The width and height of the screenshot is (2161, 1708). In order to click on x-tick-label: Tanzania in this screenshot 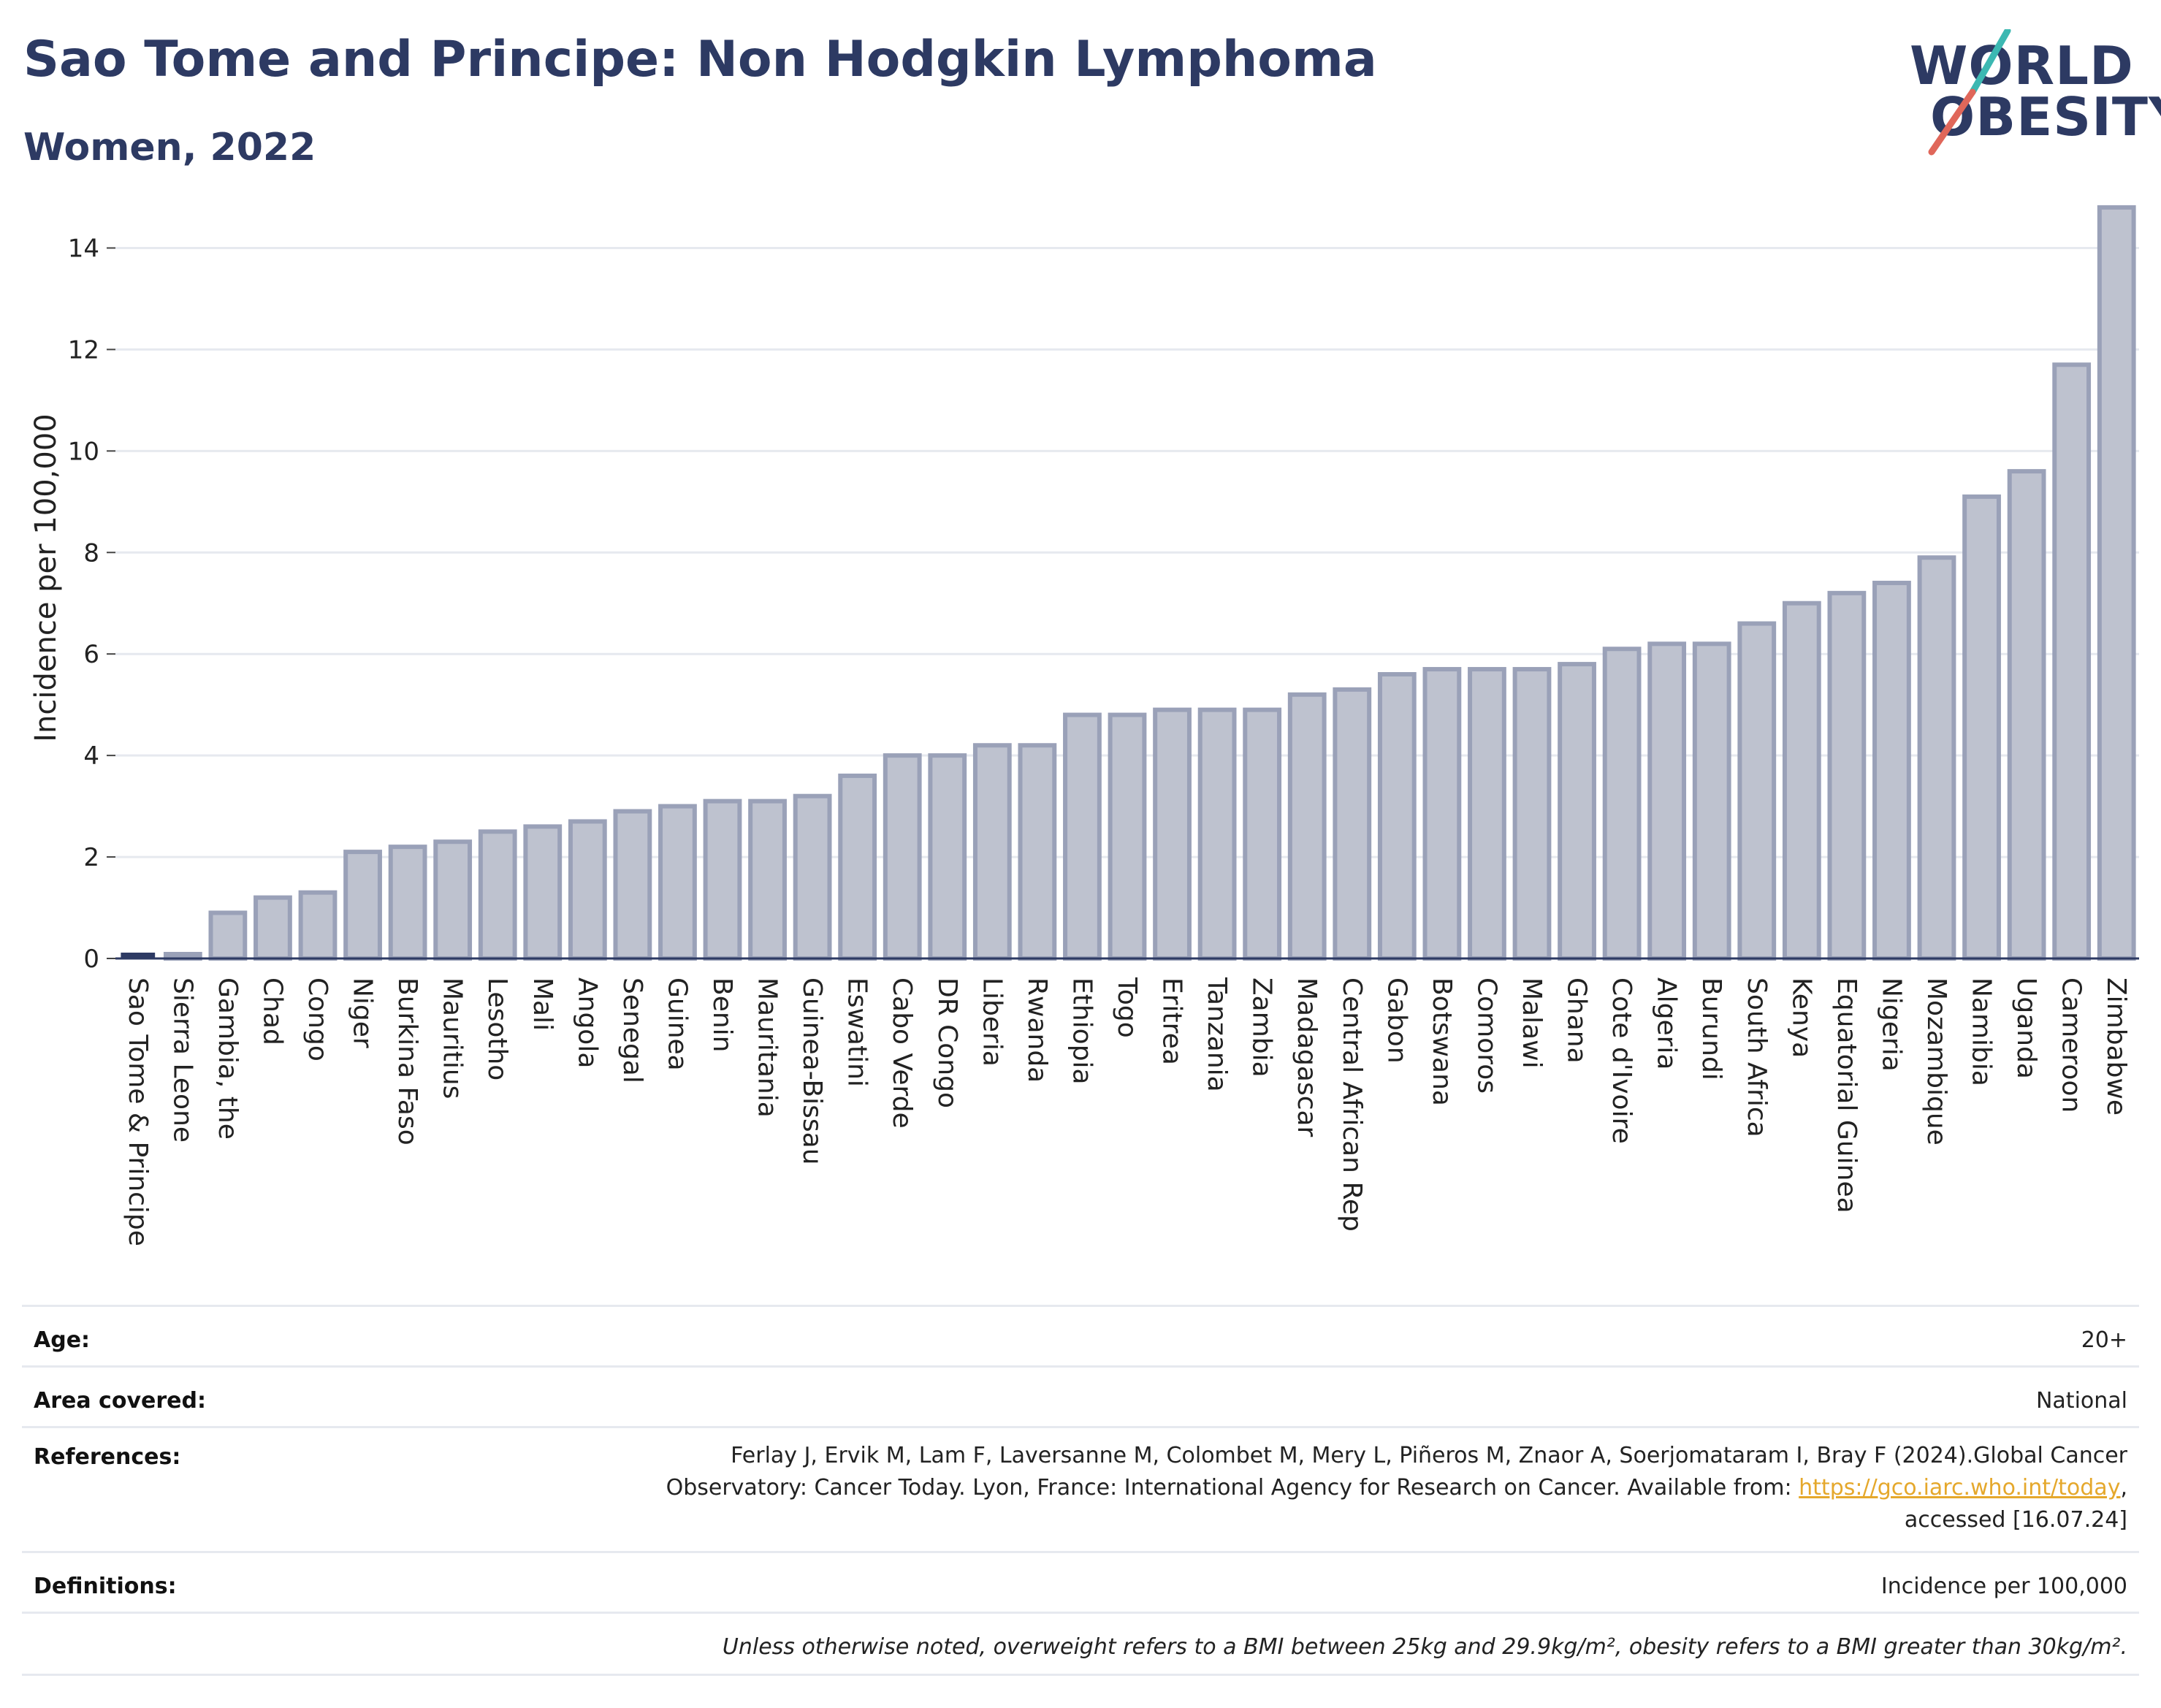, I will do `click(1217, 1034)`.